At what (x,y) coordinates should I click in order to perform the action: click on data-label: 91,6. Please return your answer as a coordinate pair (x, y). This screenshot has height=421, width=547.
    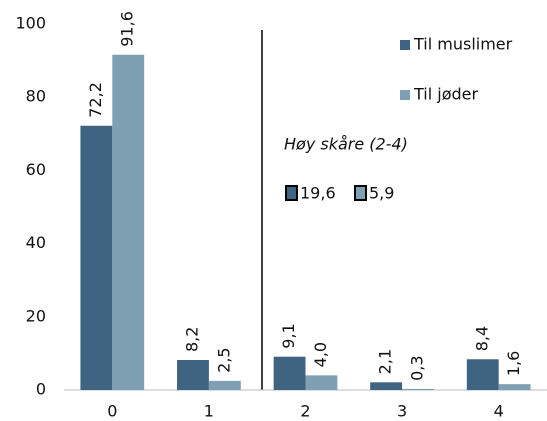
    Looking at the image, I should click on (127, 29).